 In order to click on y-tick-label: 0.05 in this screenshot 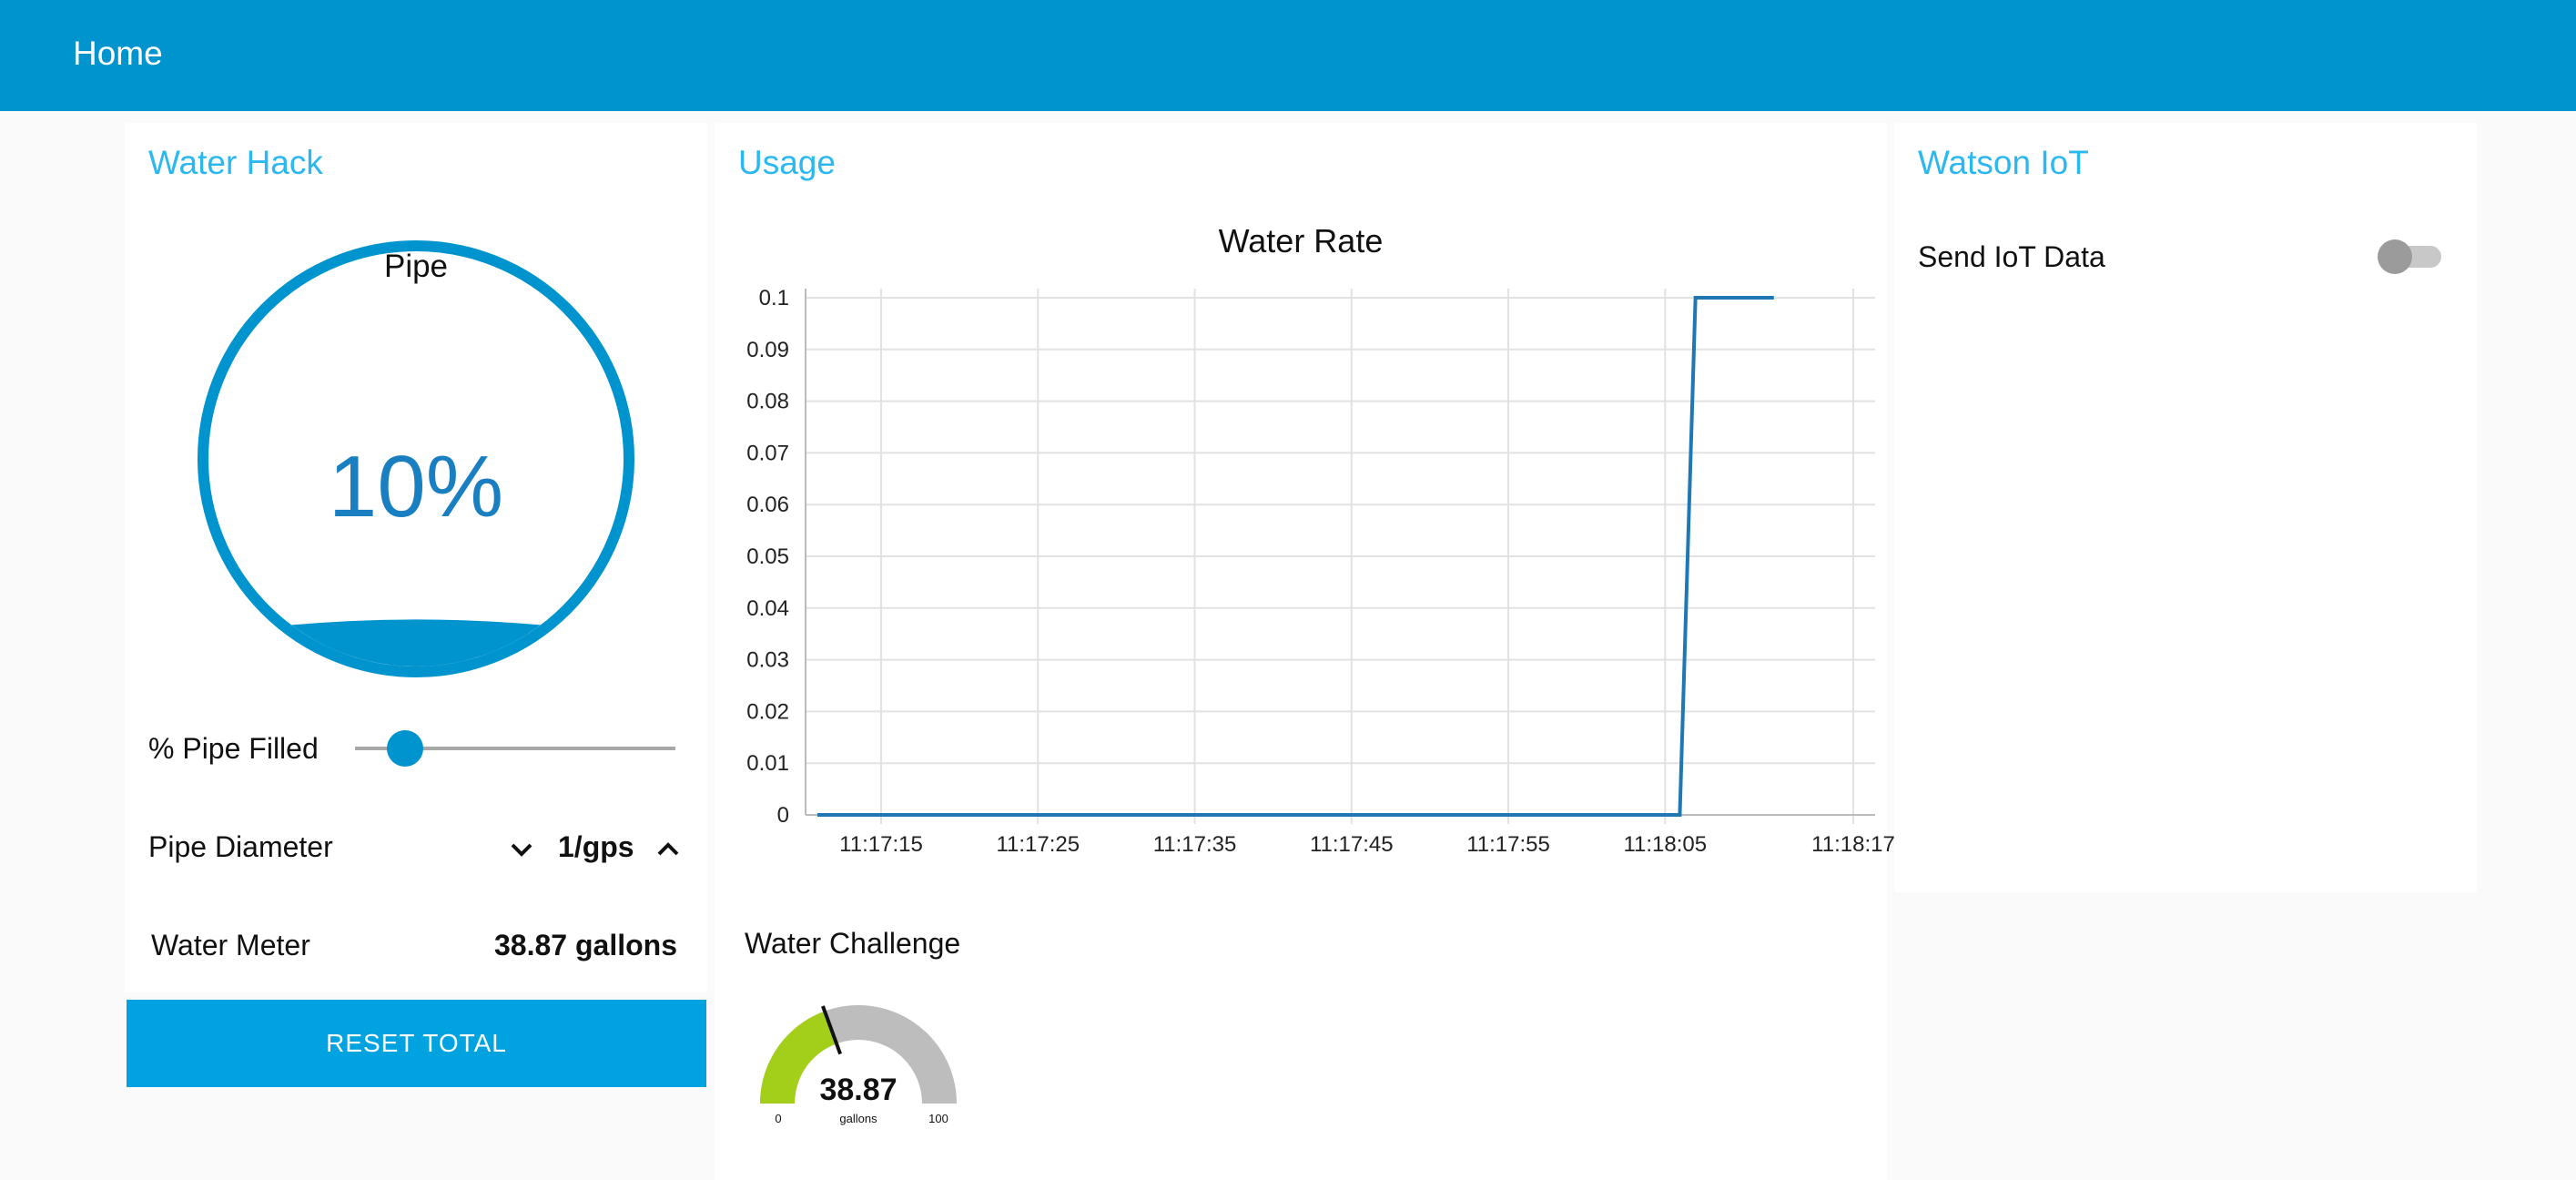, I will do `click(767, 557)`.